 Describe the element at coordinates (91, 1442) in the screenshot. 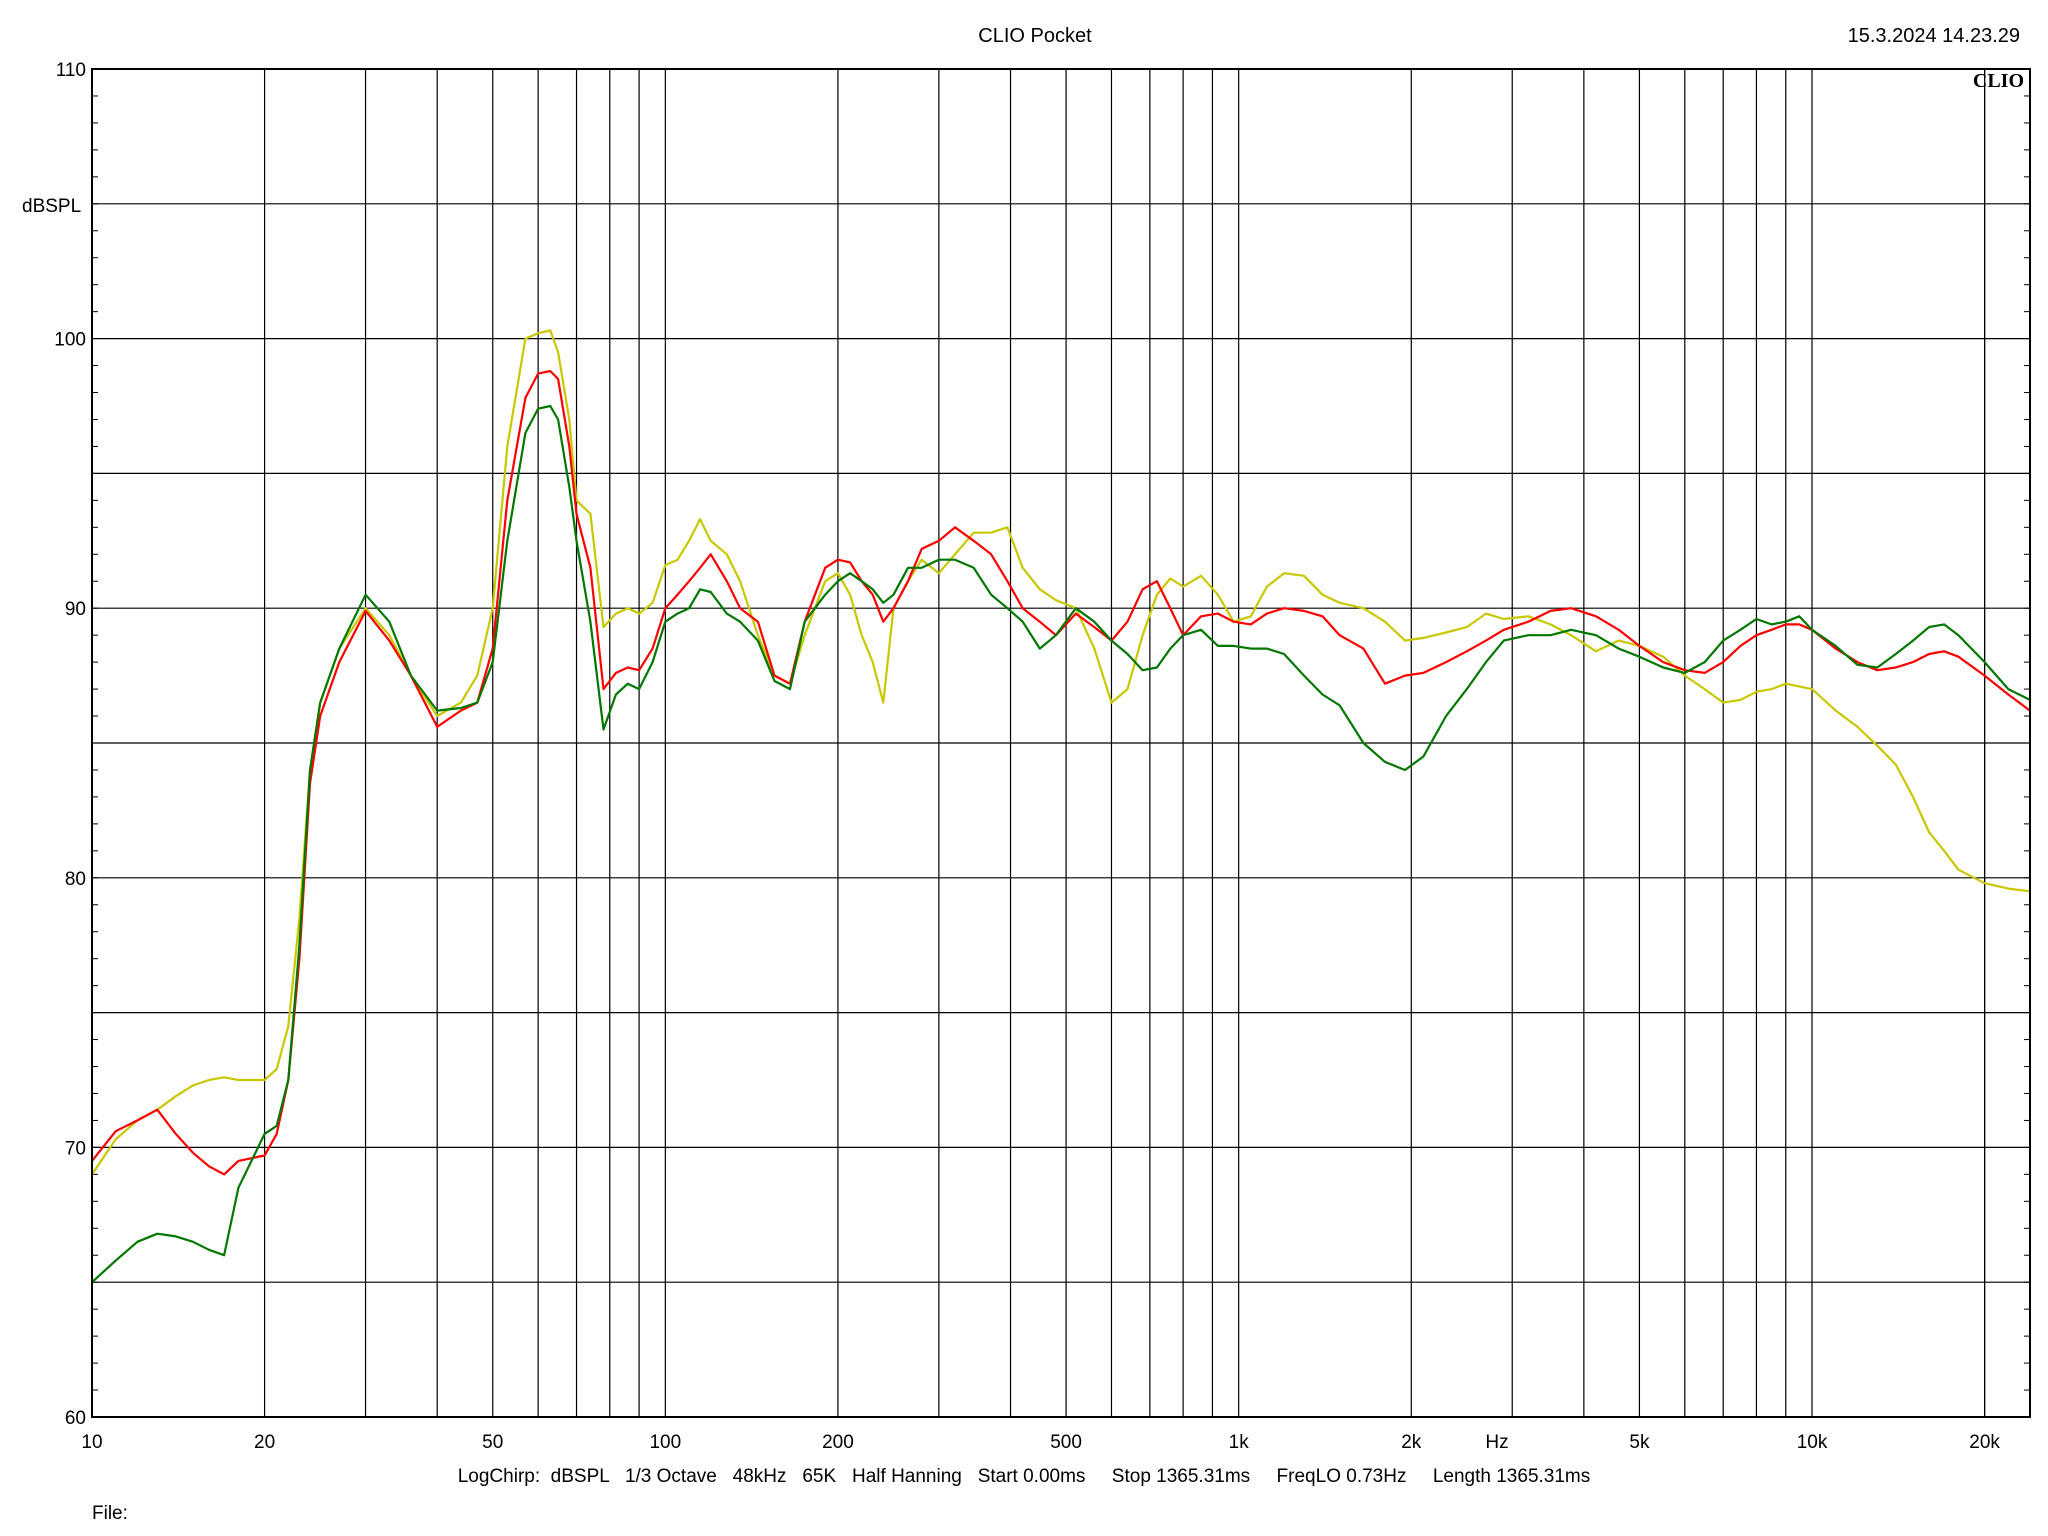

I see `x-tick-label: 10` at that location.